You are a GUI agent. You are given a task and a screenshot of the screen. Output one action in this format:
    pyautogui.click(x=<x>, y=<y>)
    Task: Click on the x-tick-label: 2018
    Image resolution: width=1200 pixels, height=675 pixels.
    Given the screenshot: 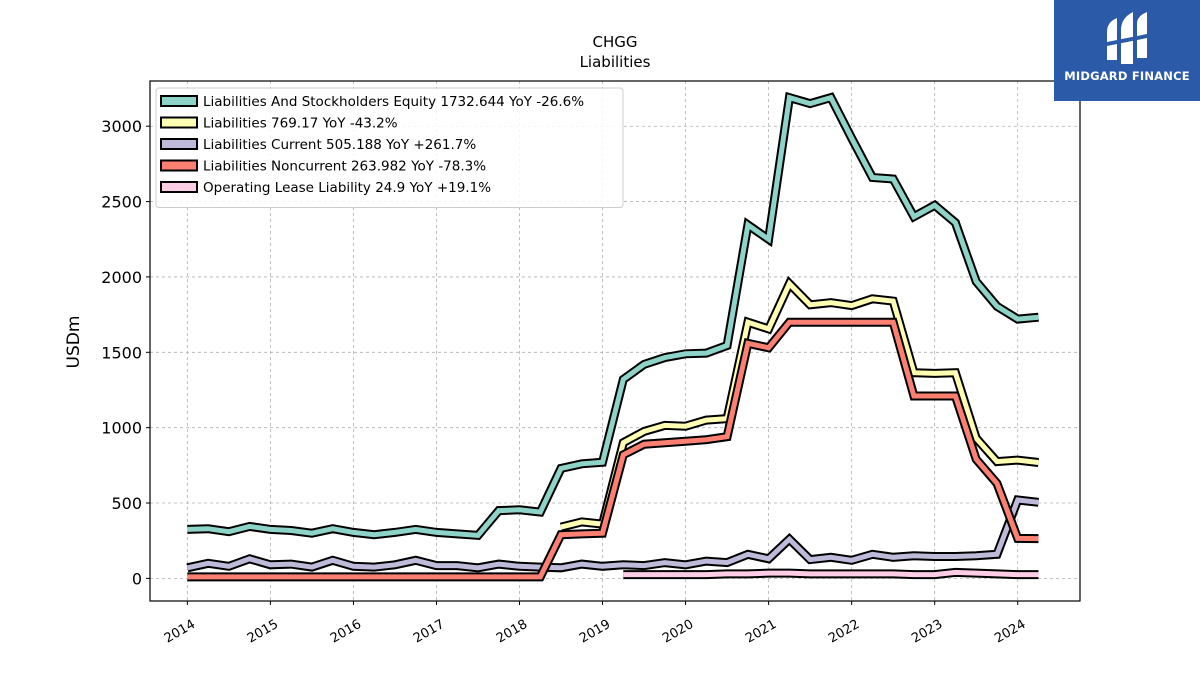 What is the action you would take?
    pyautogui.click(x=512, y=632)
    